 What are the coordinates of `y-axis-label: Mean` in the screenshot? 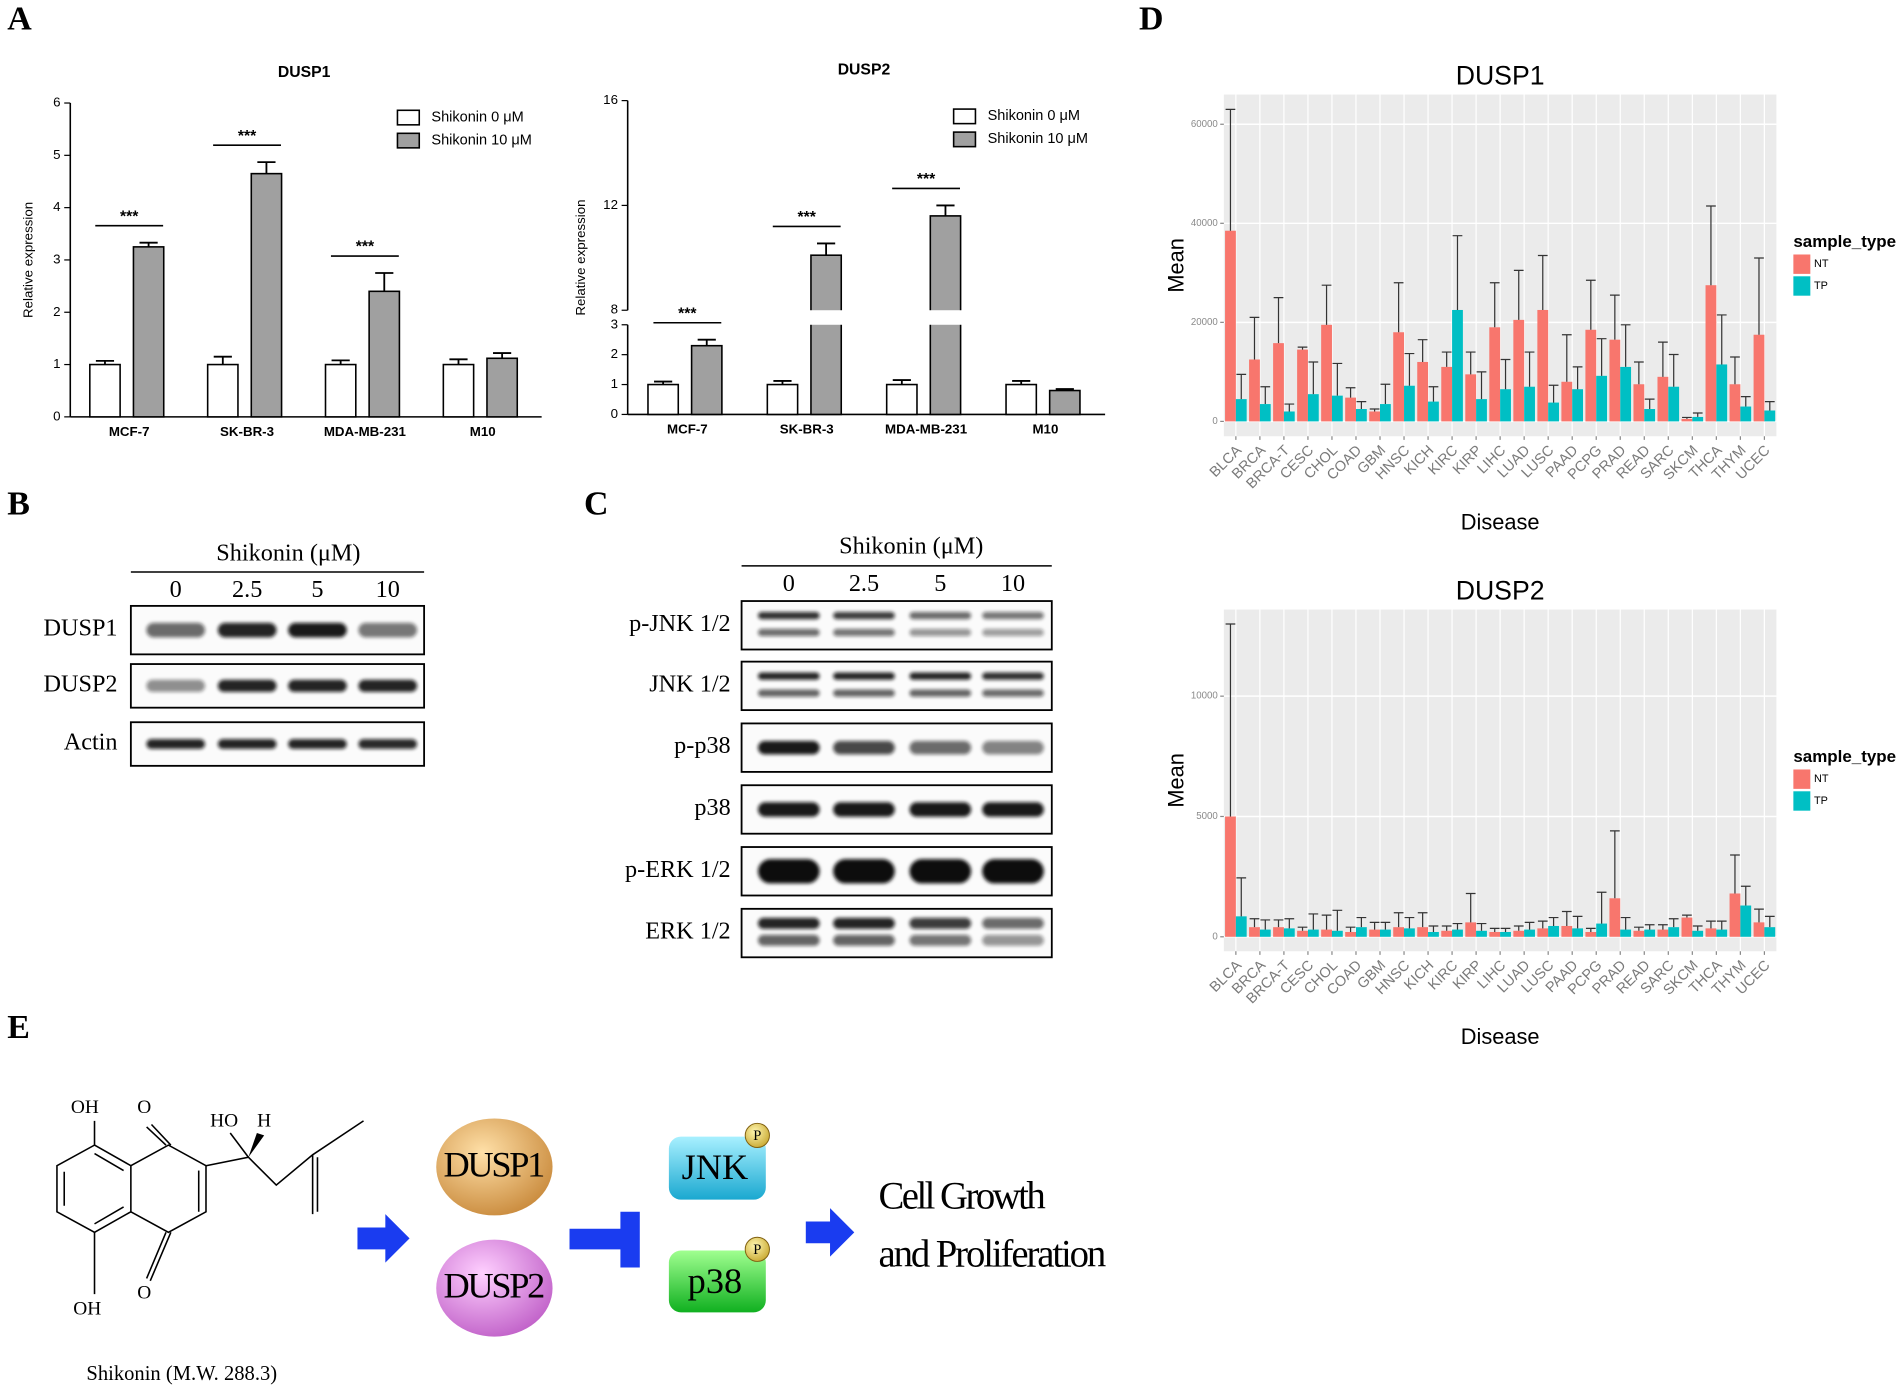 It's located at (1176, 265).